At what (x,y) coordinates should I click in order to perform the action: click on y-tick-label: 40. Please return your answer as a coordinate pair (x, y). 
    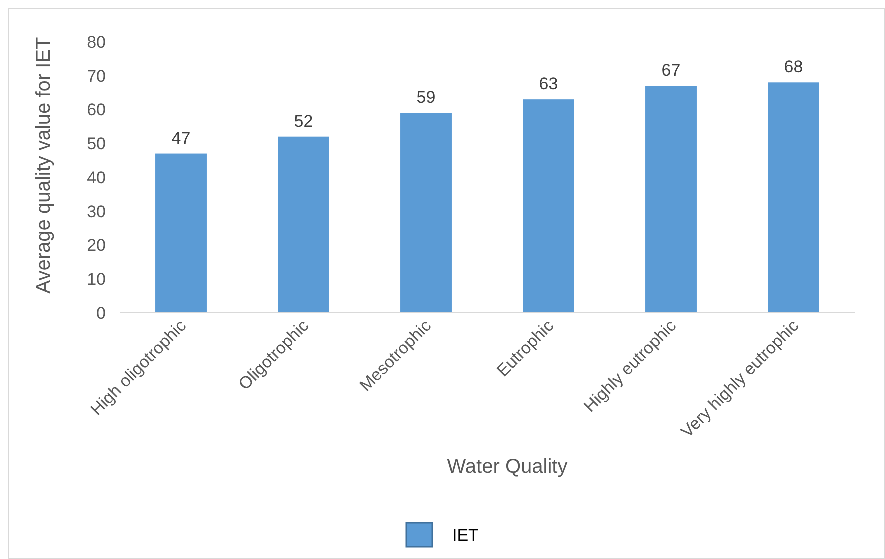
    Looking at the image, I should click on (96, 178).